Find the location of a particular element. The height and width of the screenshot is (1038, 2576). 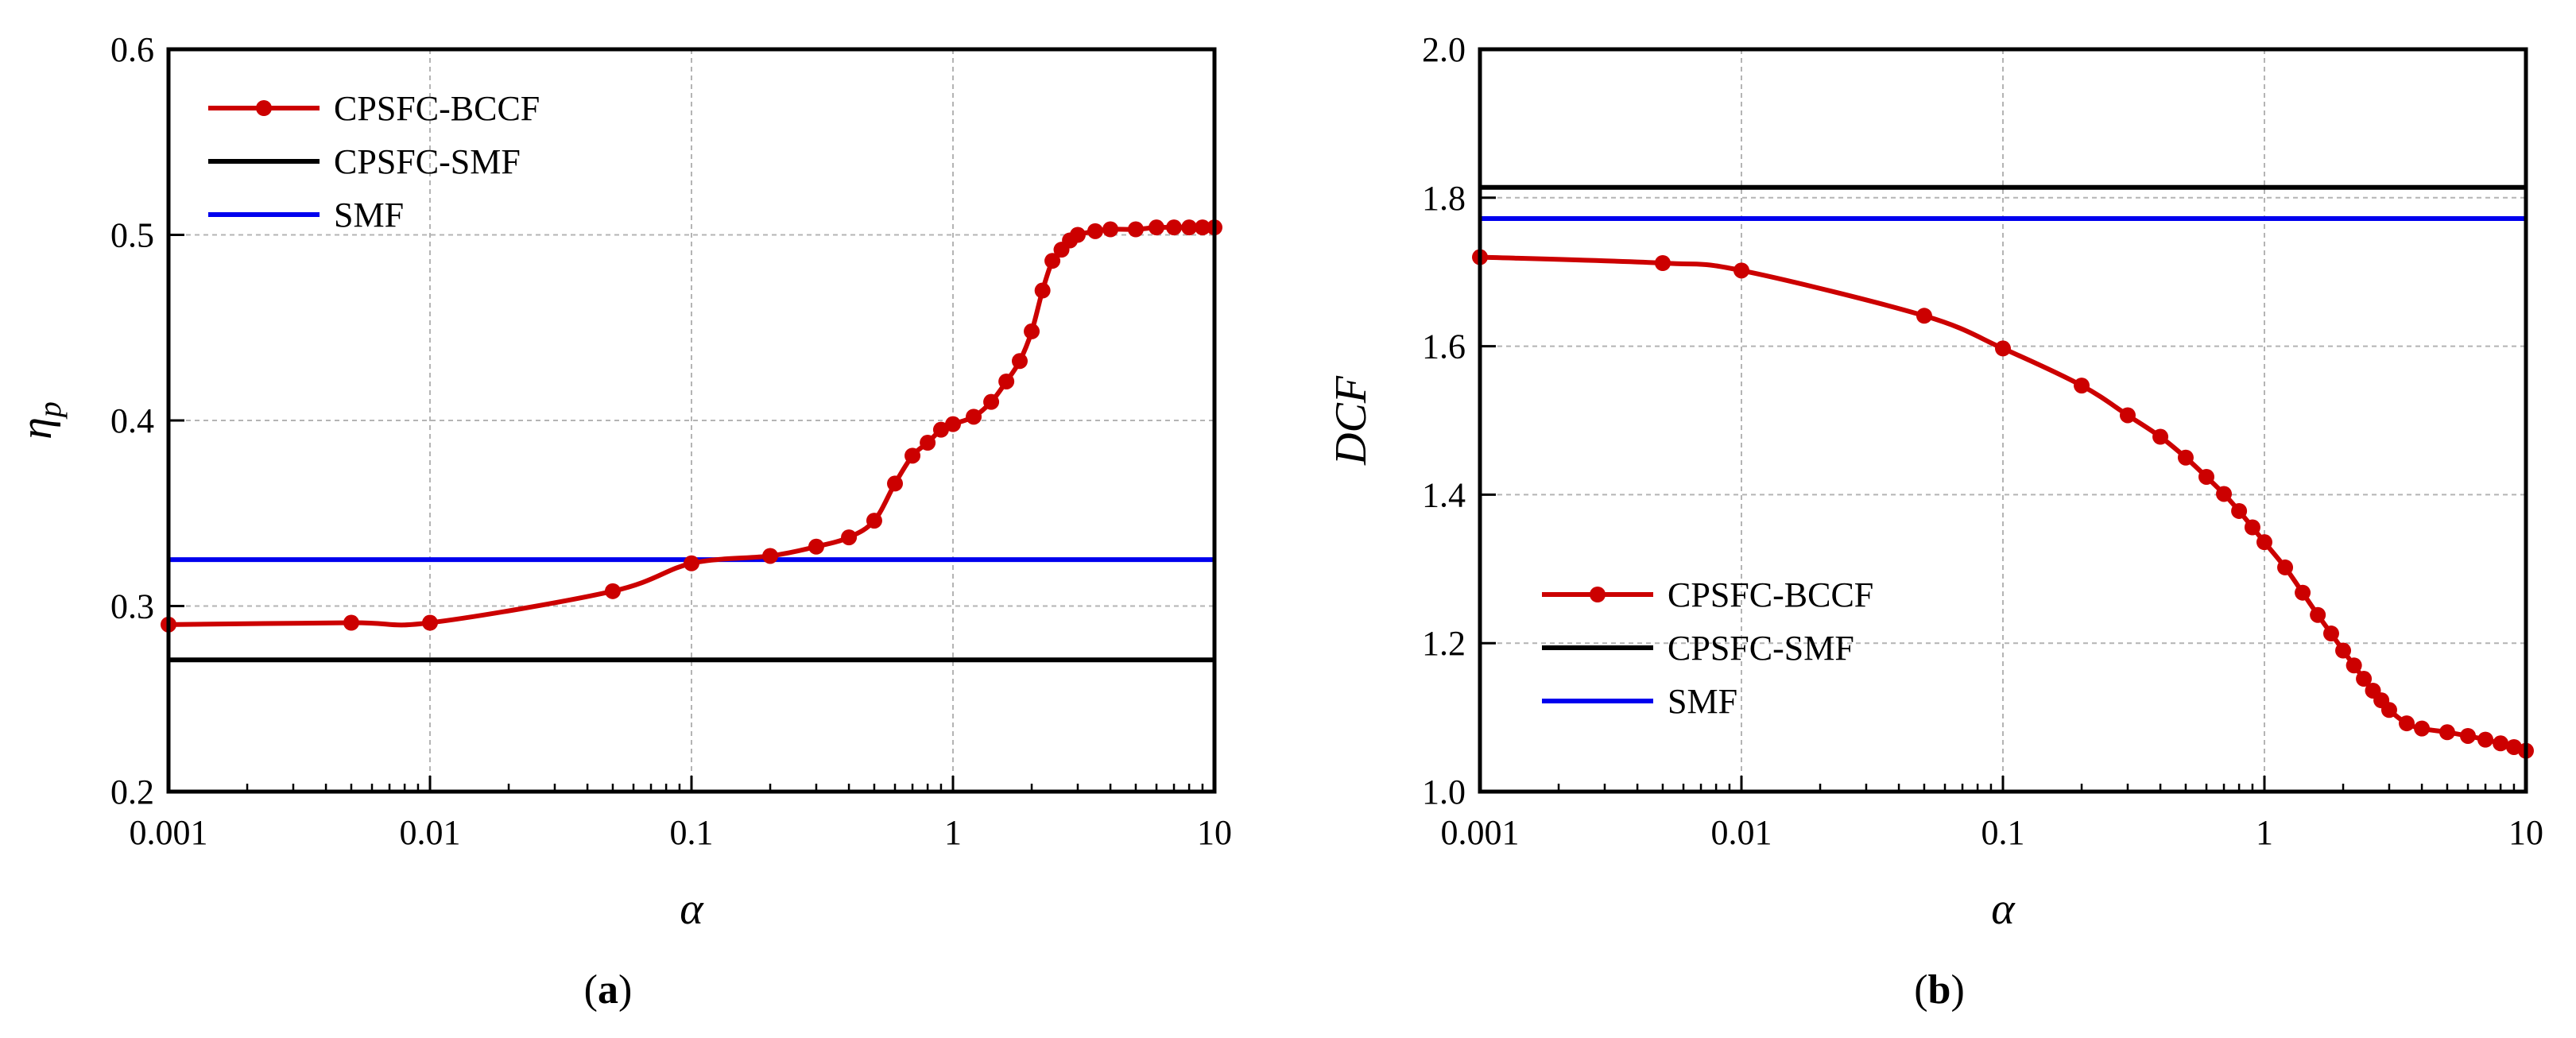

y-tick-label: 2.0 is located at coordinates (1444, 49).